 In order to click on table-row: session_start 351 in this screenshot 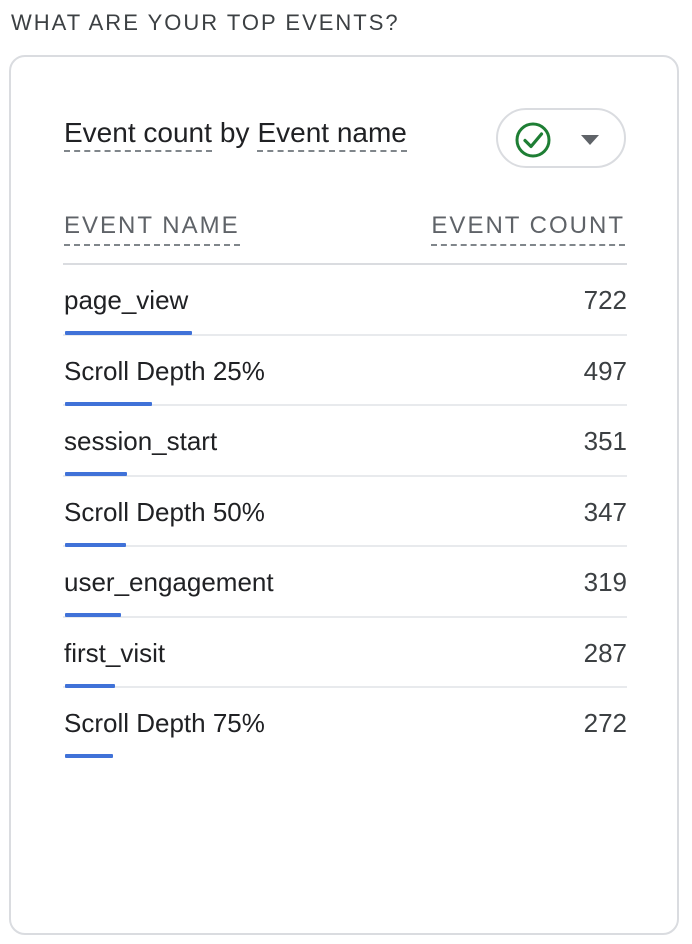, I will do `click(345, 441)`.